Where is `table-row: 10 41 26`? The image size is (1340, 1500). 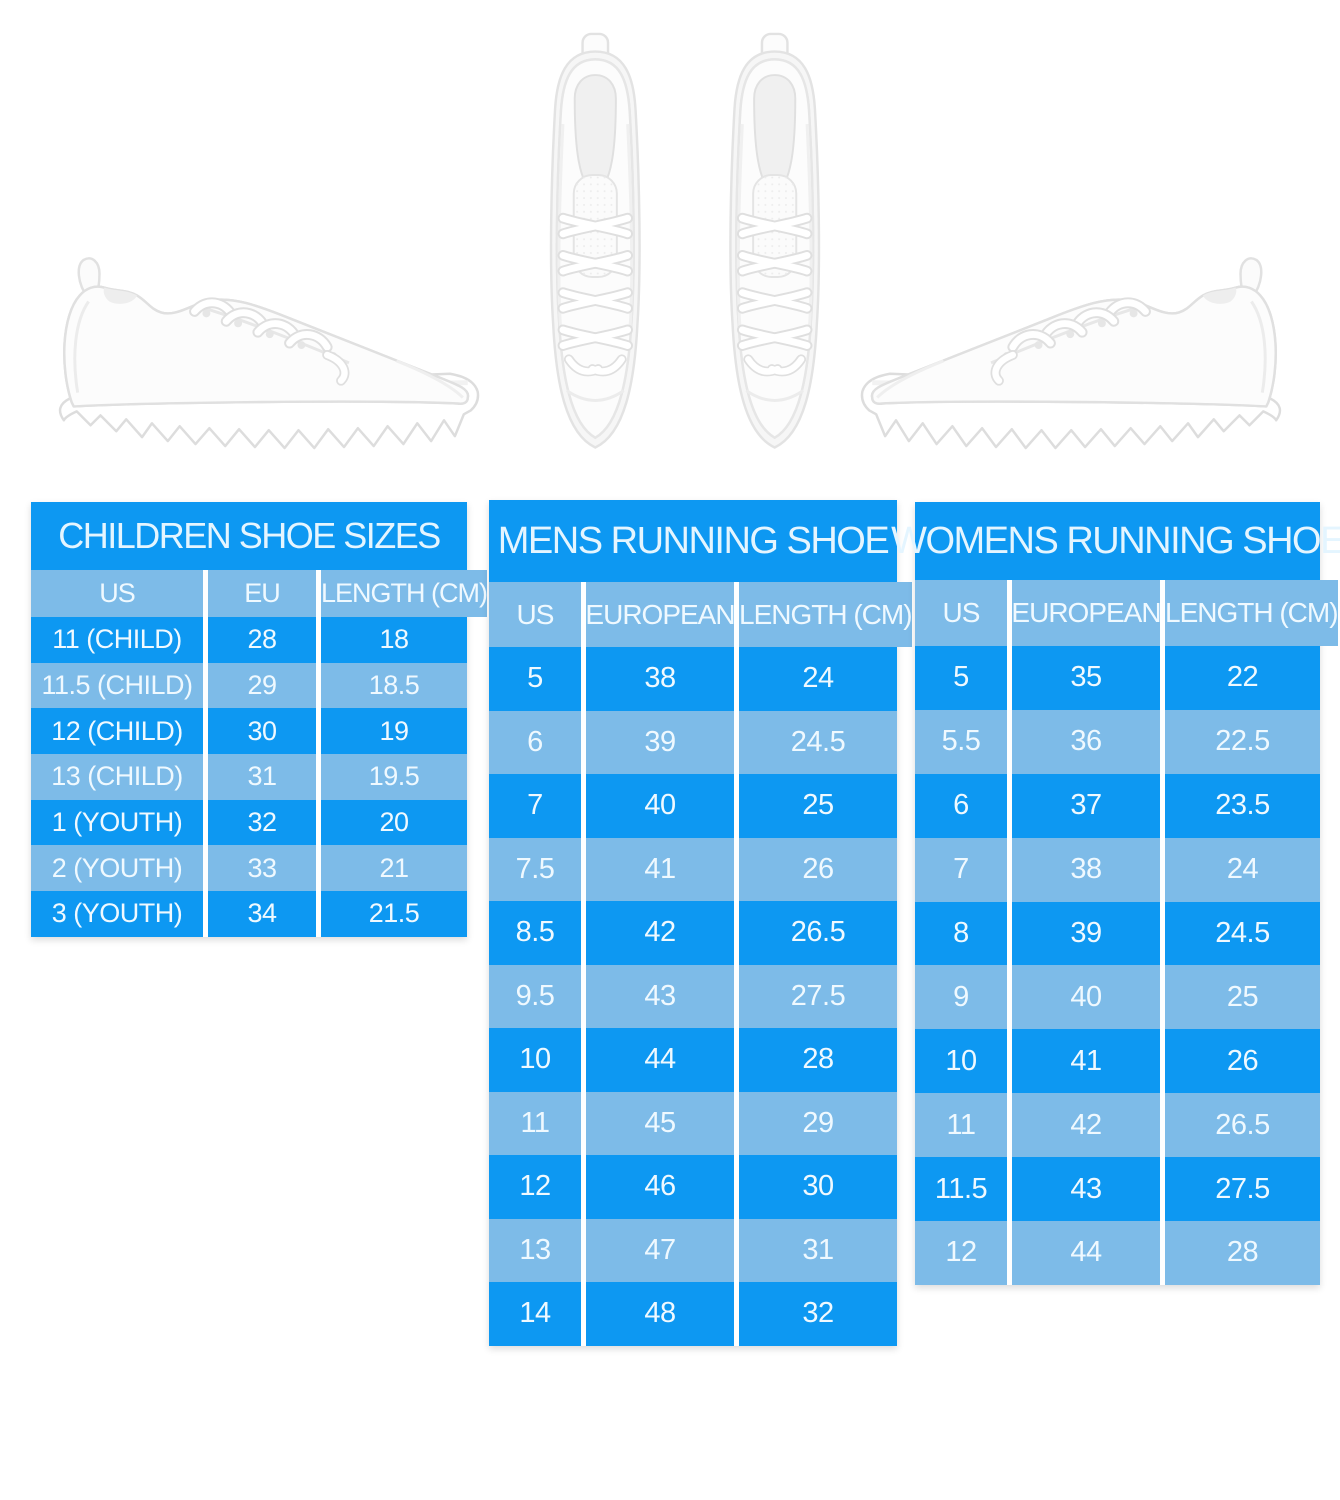
table-row: 10 41 26 is located at coordinates (1117, 1061).